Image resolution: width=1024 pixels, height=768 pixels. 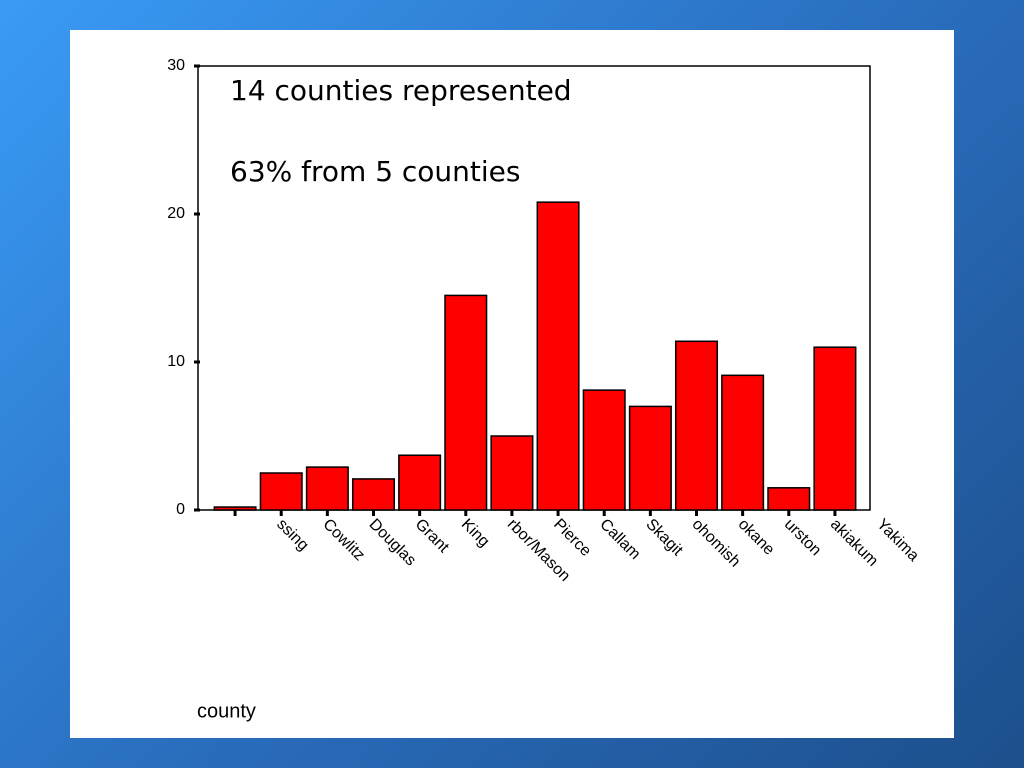 What do you see at coordinates (393, 543) in the screenshot?
I see `x-tick-label: Douglas` at bounding box center [393, 543].